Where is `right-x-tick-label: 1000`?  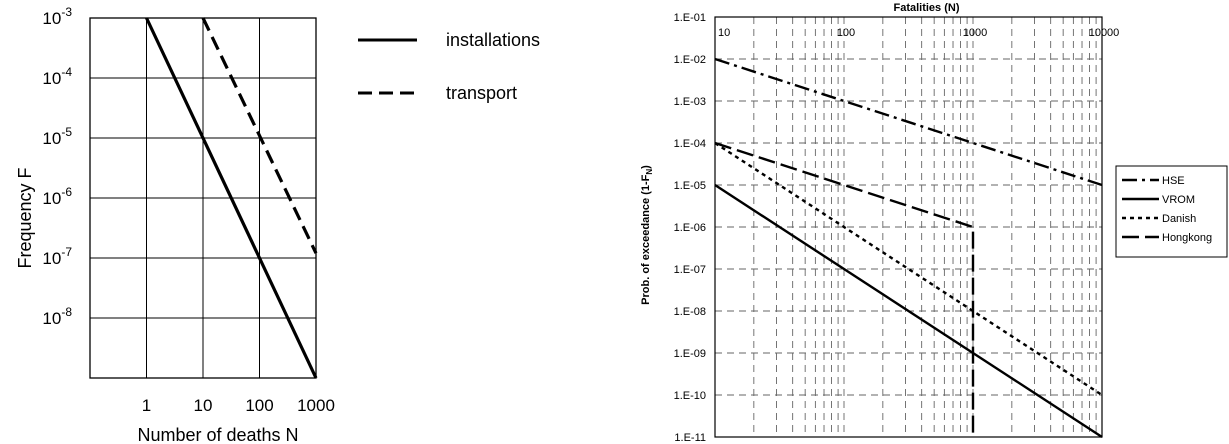
right-x-tick-label: 1000 is located at coordinates (975, 33).